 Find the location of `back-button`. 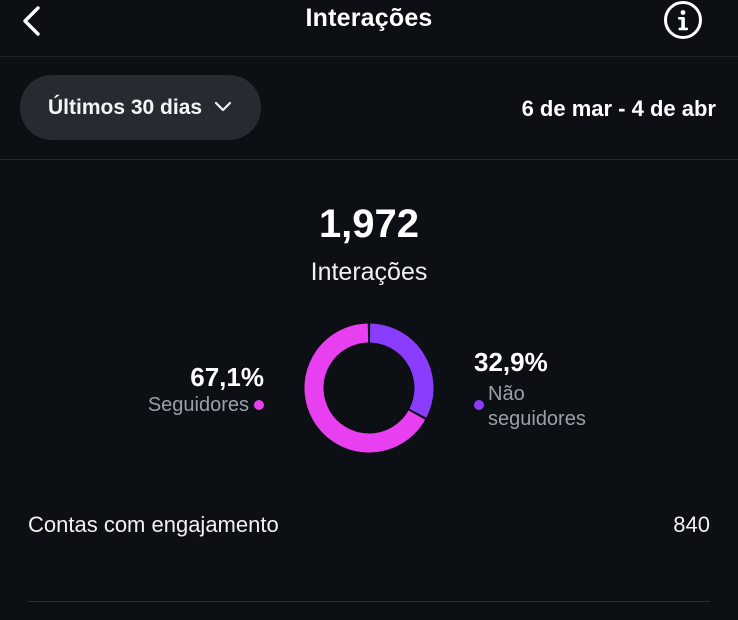

back-button is located at coordinates (34, 22).